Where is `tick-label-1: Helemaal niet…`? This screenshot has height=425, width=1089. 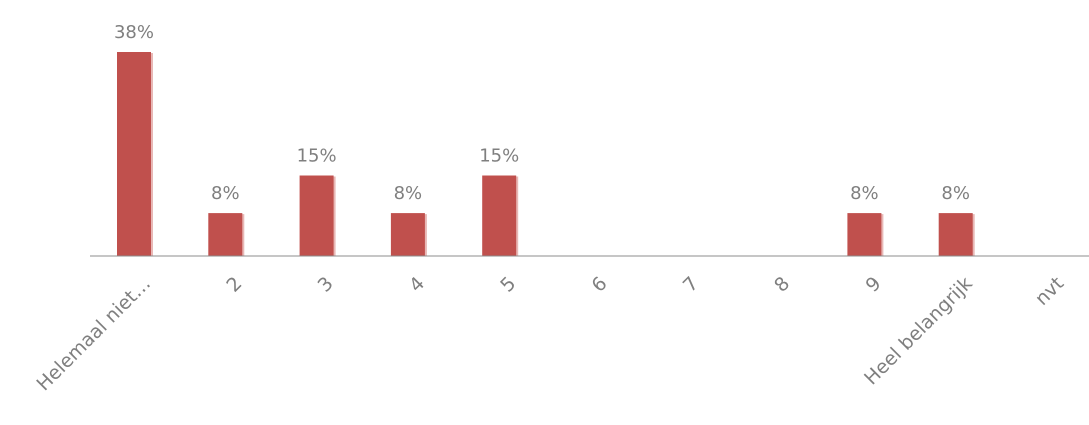
tick-label-1: Helemaal niet… is located at coordinates (93, 334).